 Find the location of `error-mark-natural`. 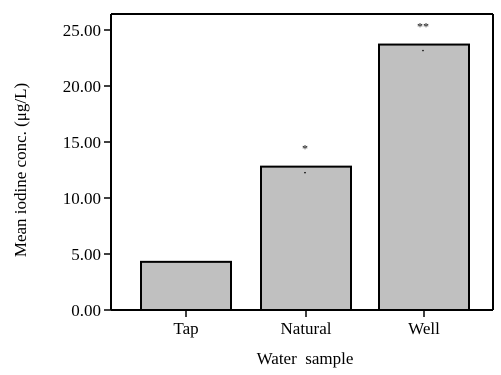

error-mark-natural is located at coordinates (305, 172).